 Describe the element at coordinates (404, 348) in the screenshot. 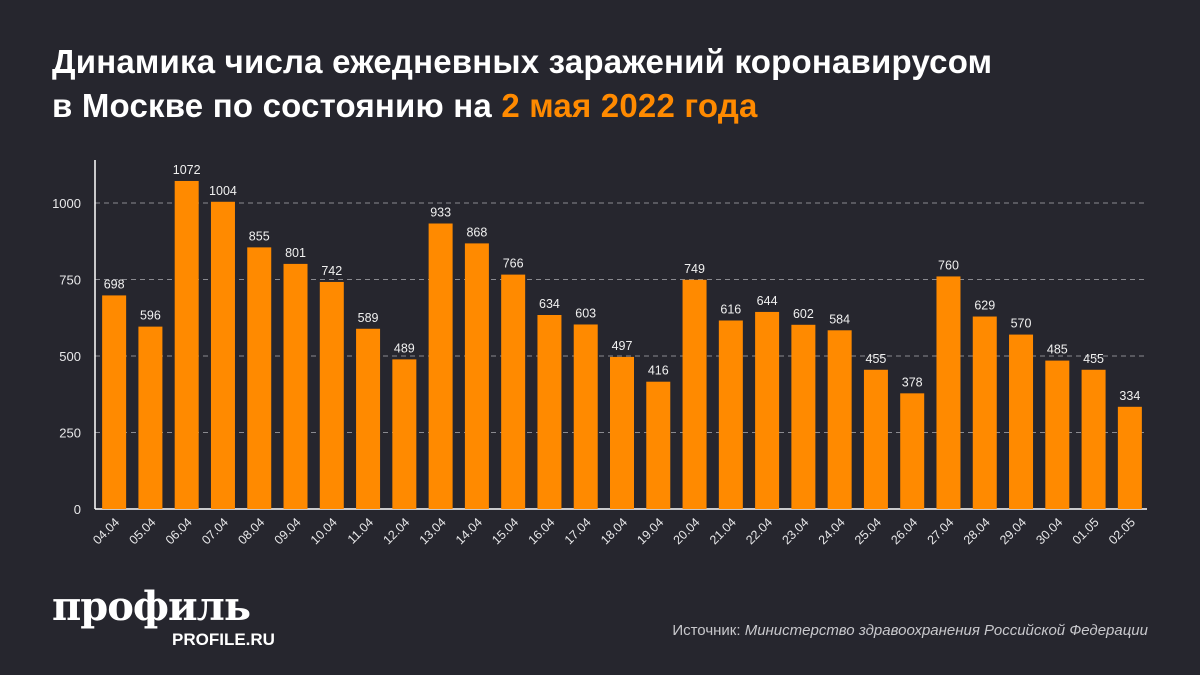

I see `data-label: 489` at that location.